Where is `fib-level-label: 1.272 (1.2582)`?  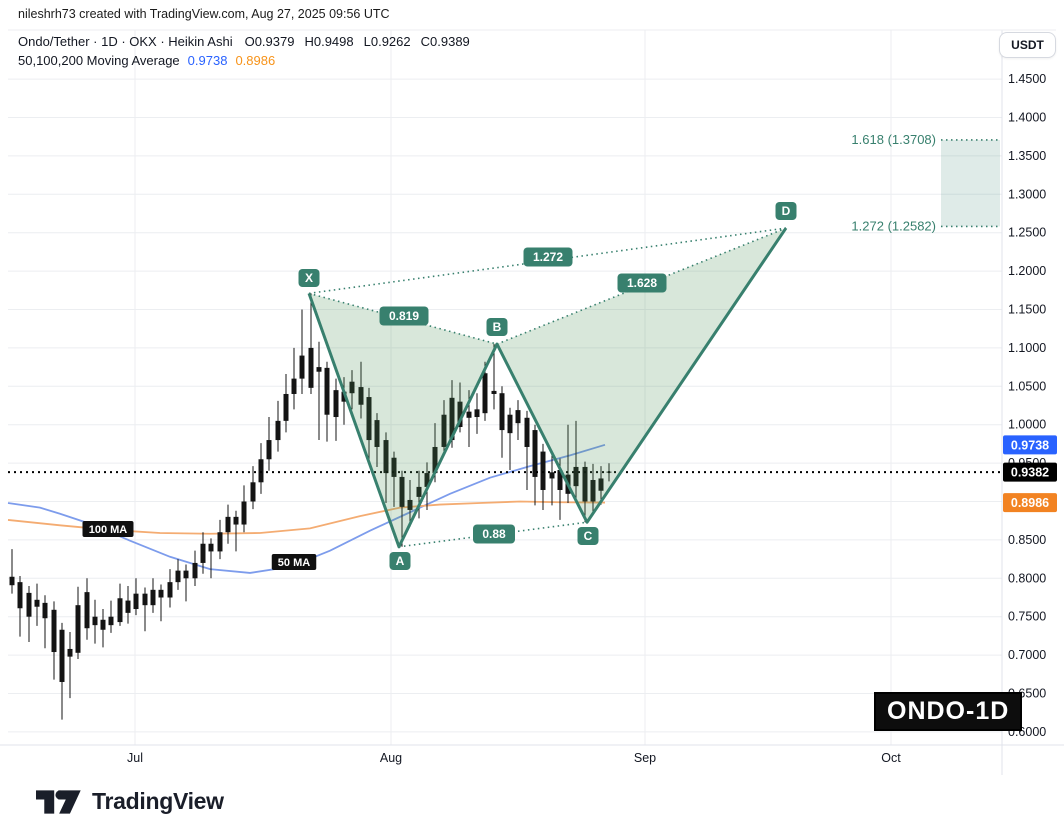
fib-level-label: 1.272 (1.2582) is located at coordinates (893, 225).